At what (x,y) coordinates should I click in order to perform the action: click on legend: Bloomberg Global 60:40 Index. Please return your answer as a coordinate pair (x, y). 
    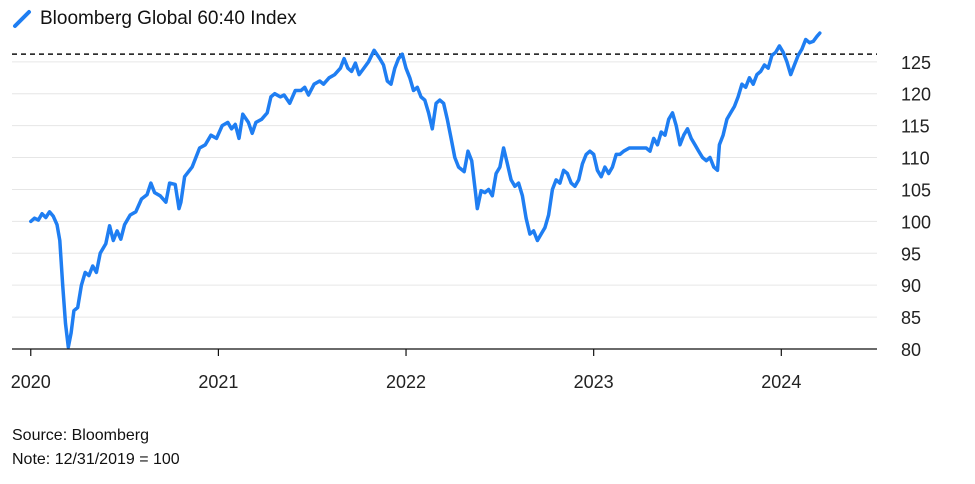
    Looking at the image, I should click on (154, 19).